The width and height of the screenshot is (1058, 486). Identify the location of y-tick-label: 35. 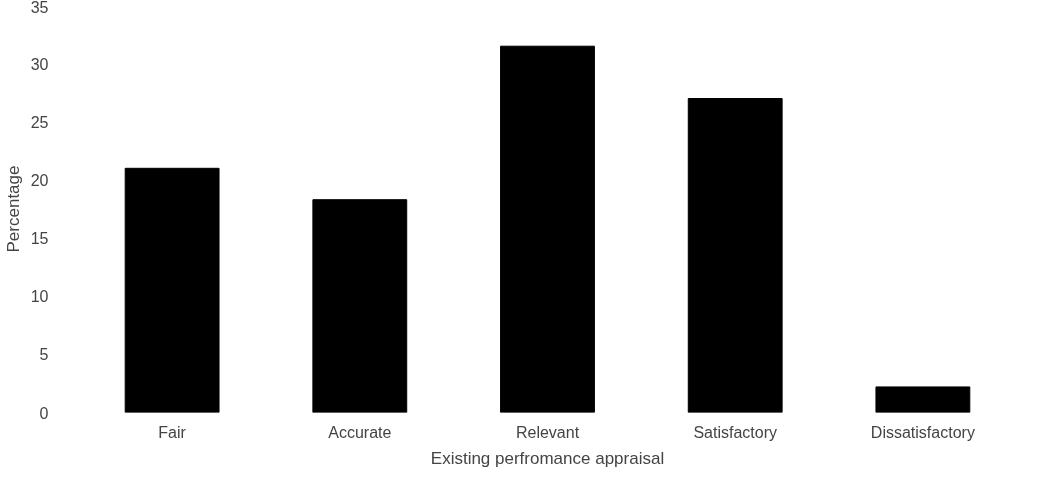
(39, 8).